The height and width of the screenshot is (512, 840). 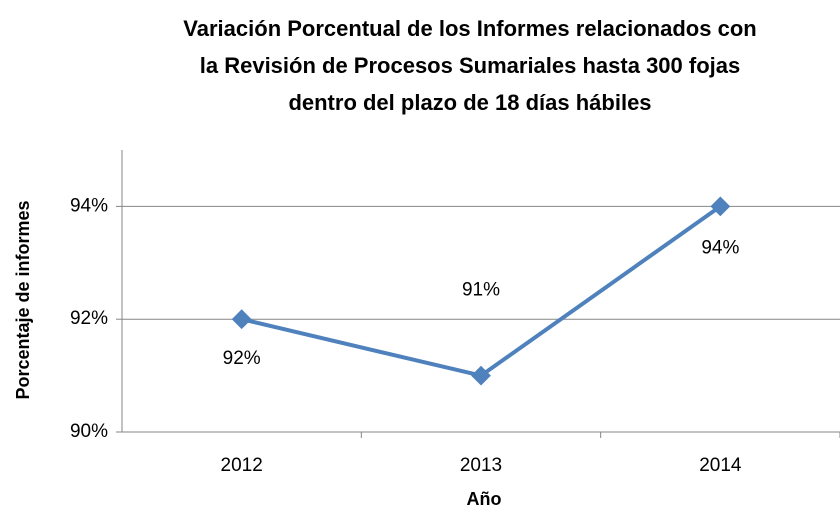 What do you see at coordinates (242, 465) in the screenshot?
I see `x-tick-label: 2012` at bounding box center [242, 465].